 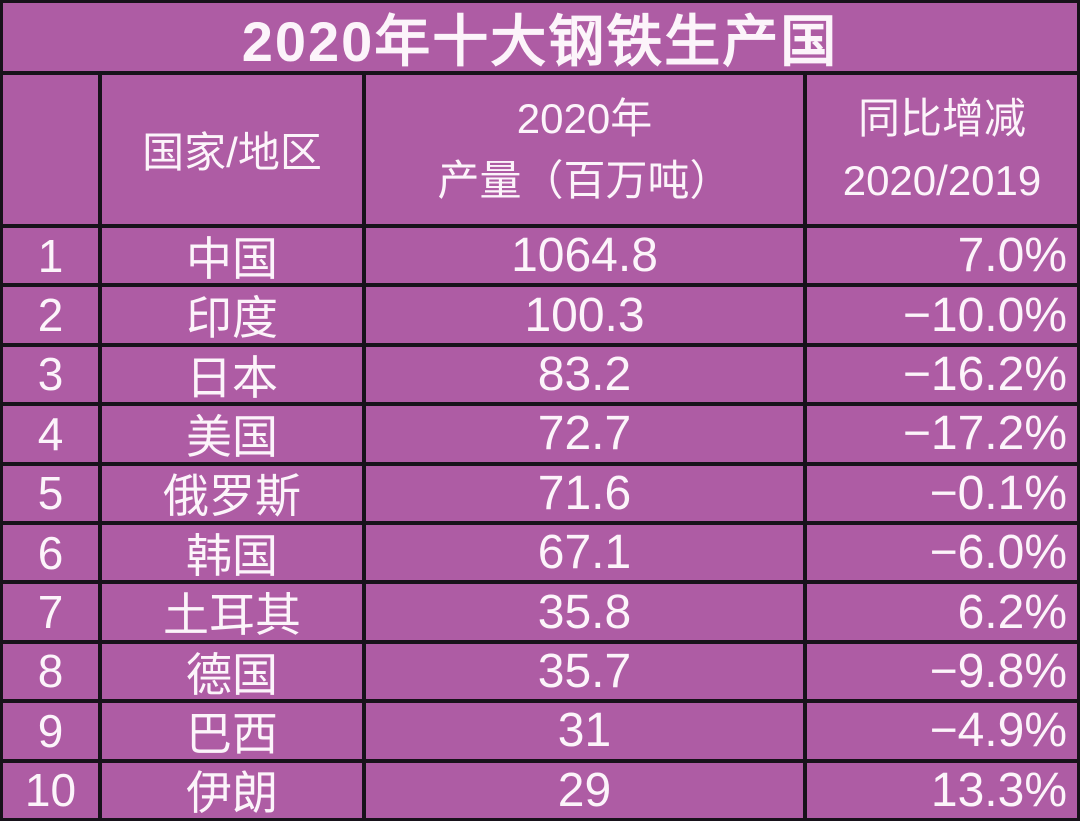 I want to click on change-cell: −4.9%, so click(x=942, y=731).